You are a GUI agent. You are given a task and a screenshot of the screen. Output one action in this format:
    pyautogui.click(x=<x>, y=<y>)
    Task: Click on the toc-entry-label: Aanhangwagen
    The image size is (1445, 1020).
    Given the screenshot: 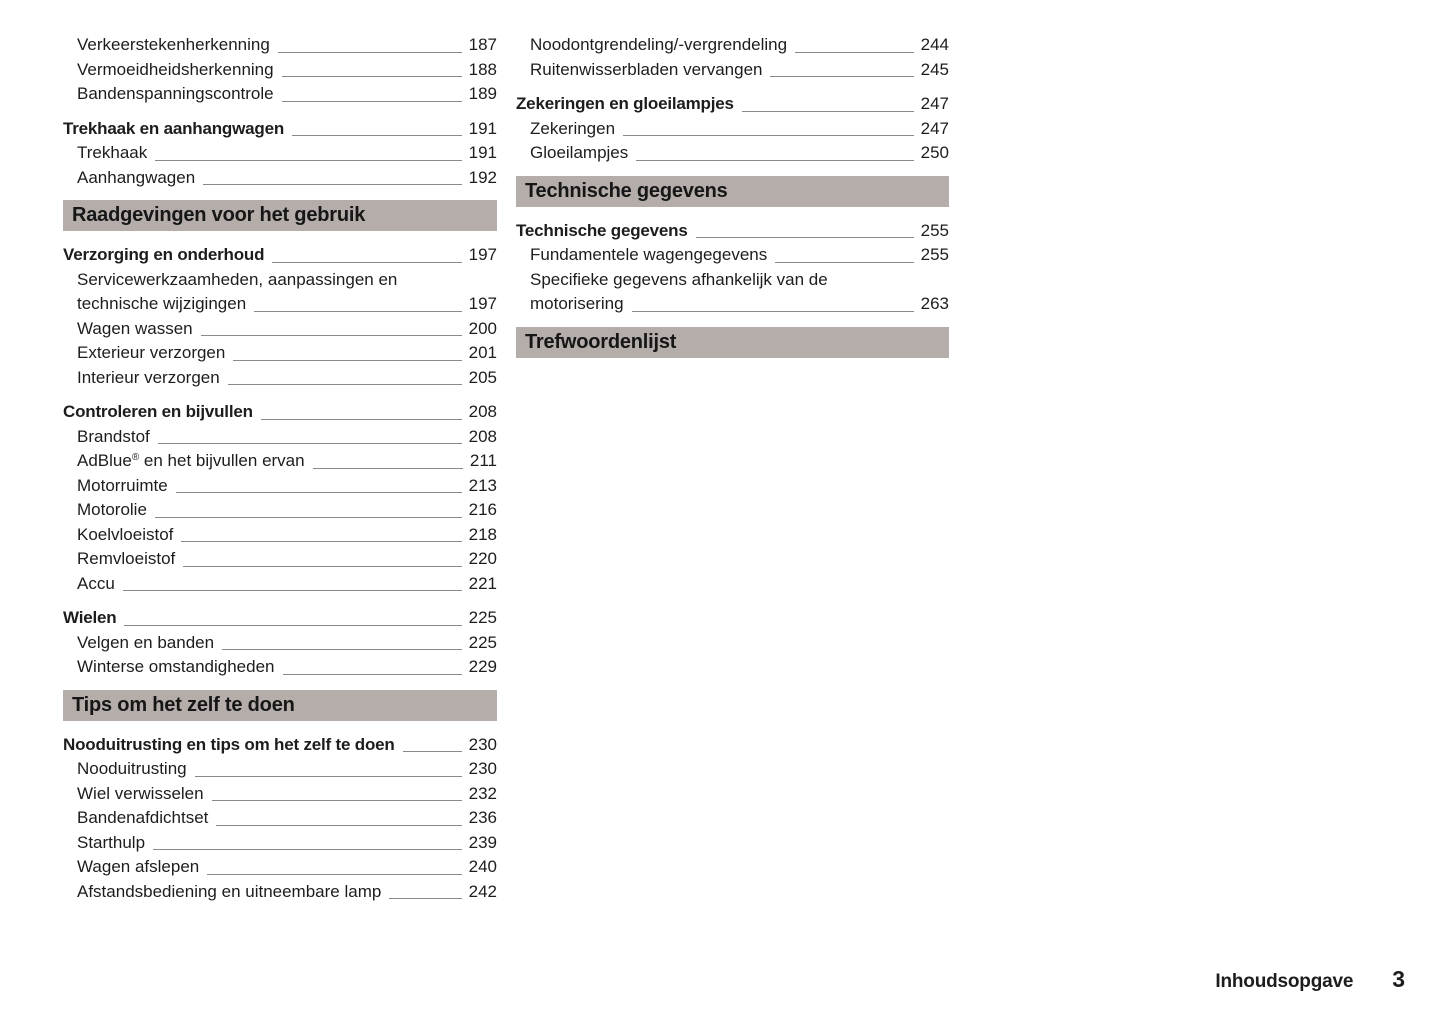 What is the action you would take?
    pyautogui.click(x=136, y=177)
    